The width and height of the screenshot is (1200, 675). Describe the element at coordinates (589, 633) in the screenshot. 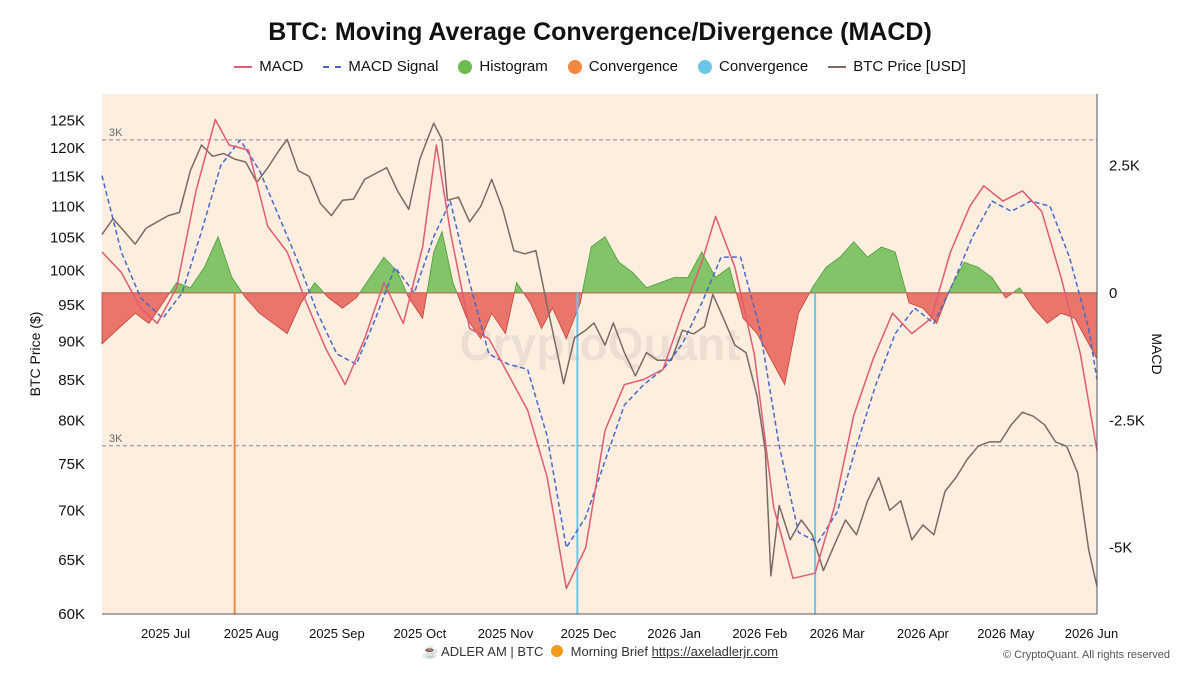

I see `x-axis-tick-label: 2025 Dec` at that location.